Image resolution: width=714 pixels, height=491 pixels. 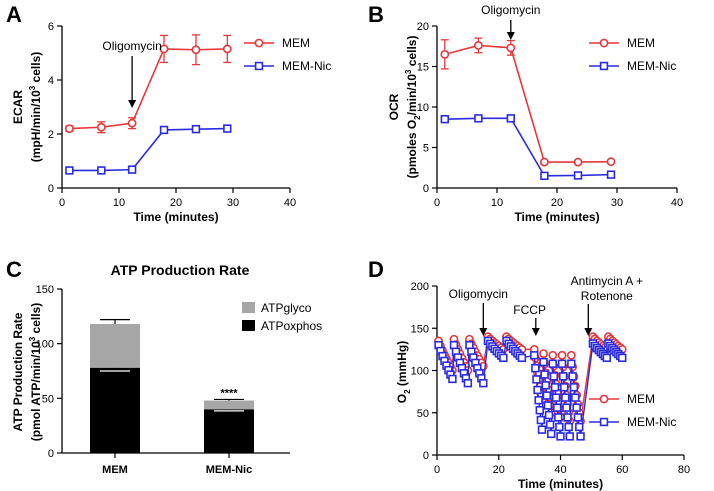 I want to click on d-y-axis-label: O2 (mmHg), so click(x=403, y=372).